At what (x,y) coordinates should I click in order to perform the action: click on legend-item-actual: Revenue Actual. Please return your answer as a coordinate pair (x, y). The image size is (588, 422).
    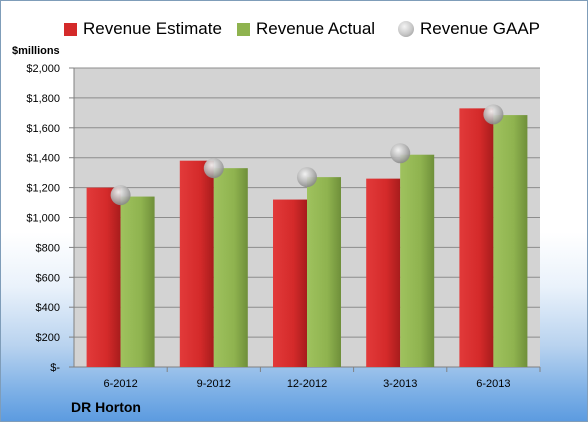
    Looking at the image, I should click on (306, 29).